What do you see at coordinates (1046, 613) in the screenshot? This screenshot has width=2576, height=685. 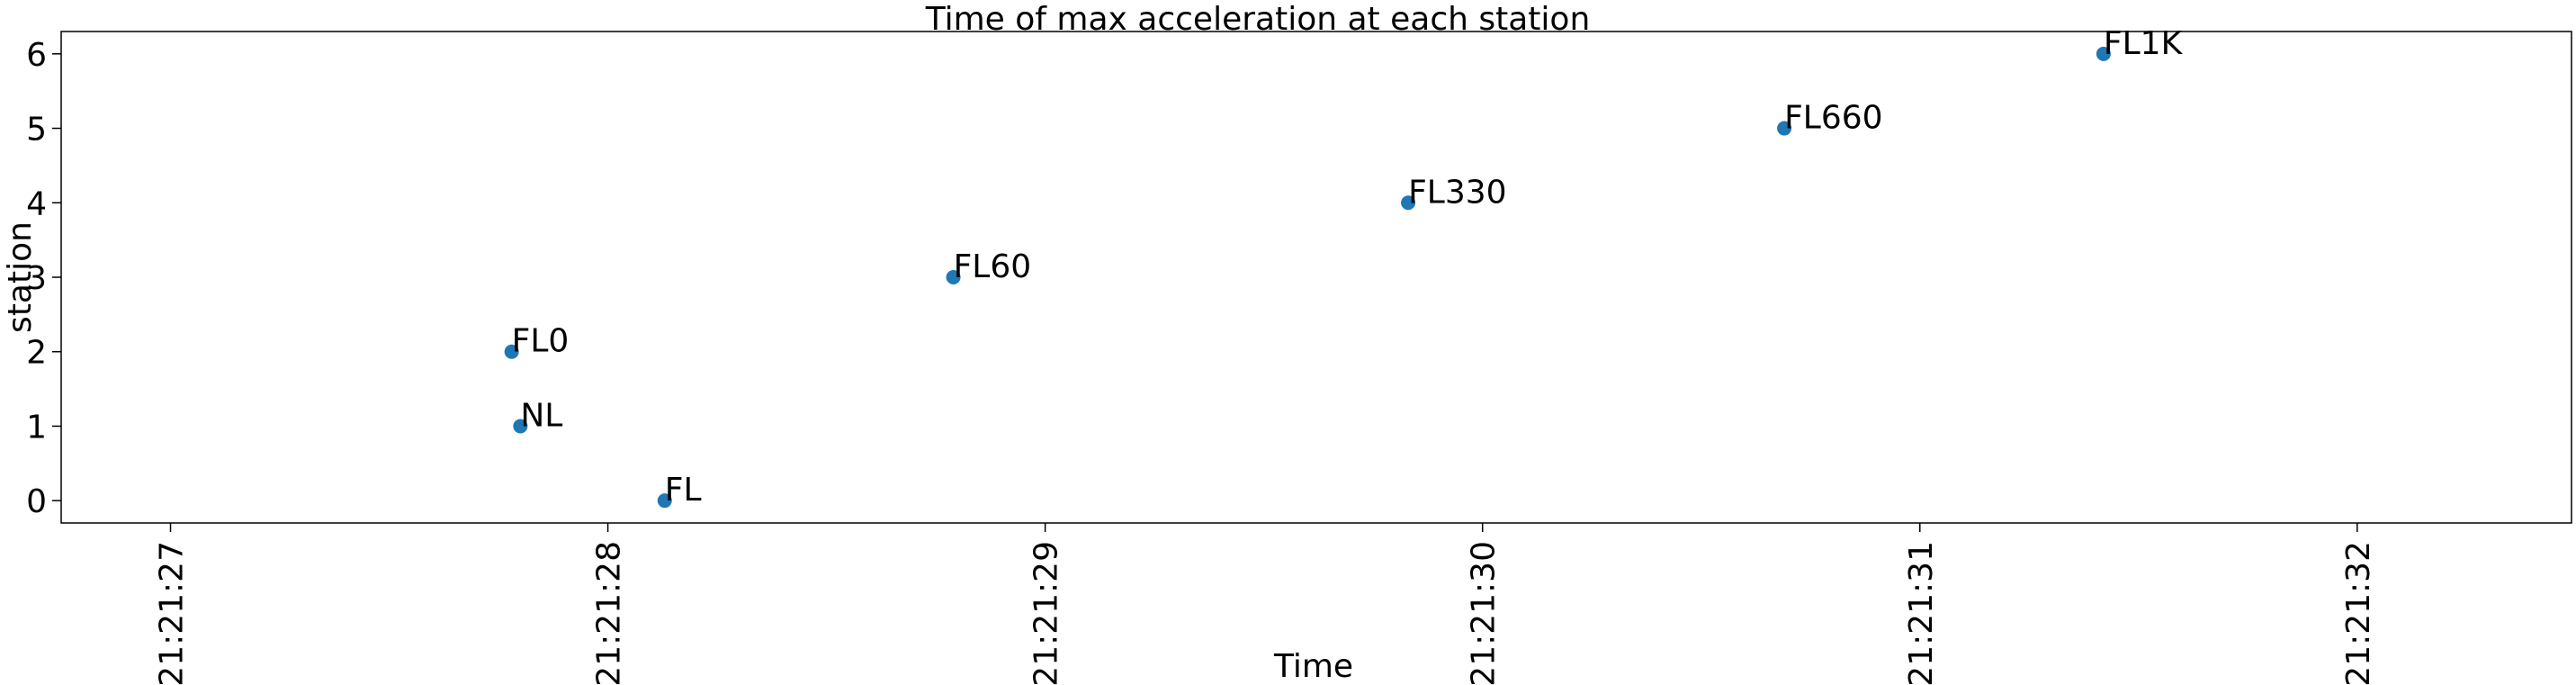 I see `x-tick-label: 21:21:29` at bounding box center [1046, 613].